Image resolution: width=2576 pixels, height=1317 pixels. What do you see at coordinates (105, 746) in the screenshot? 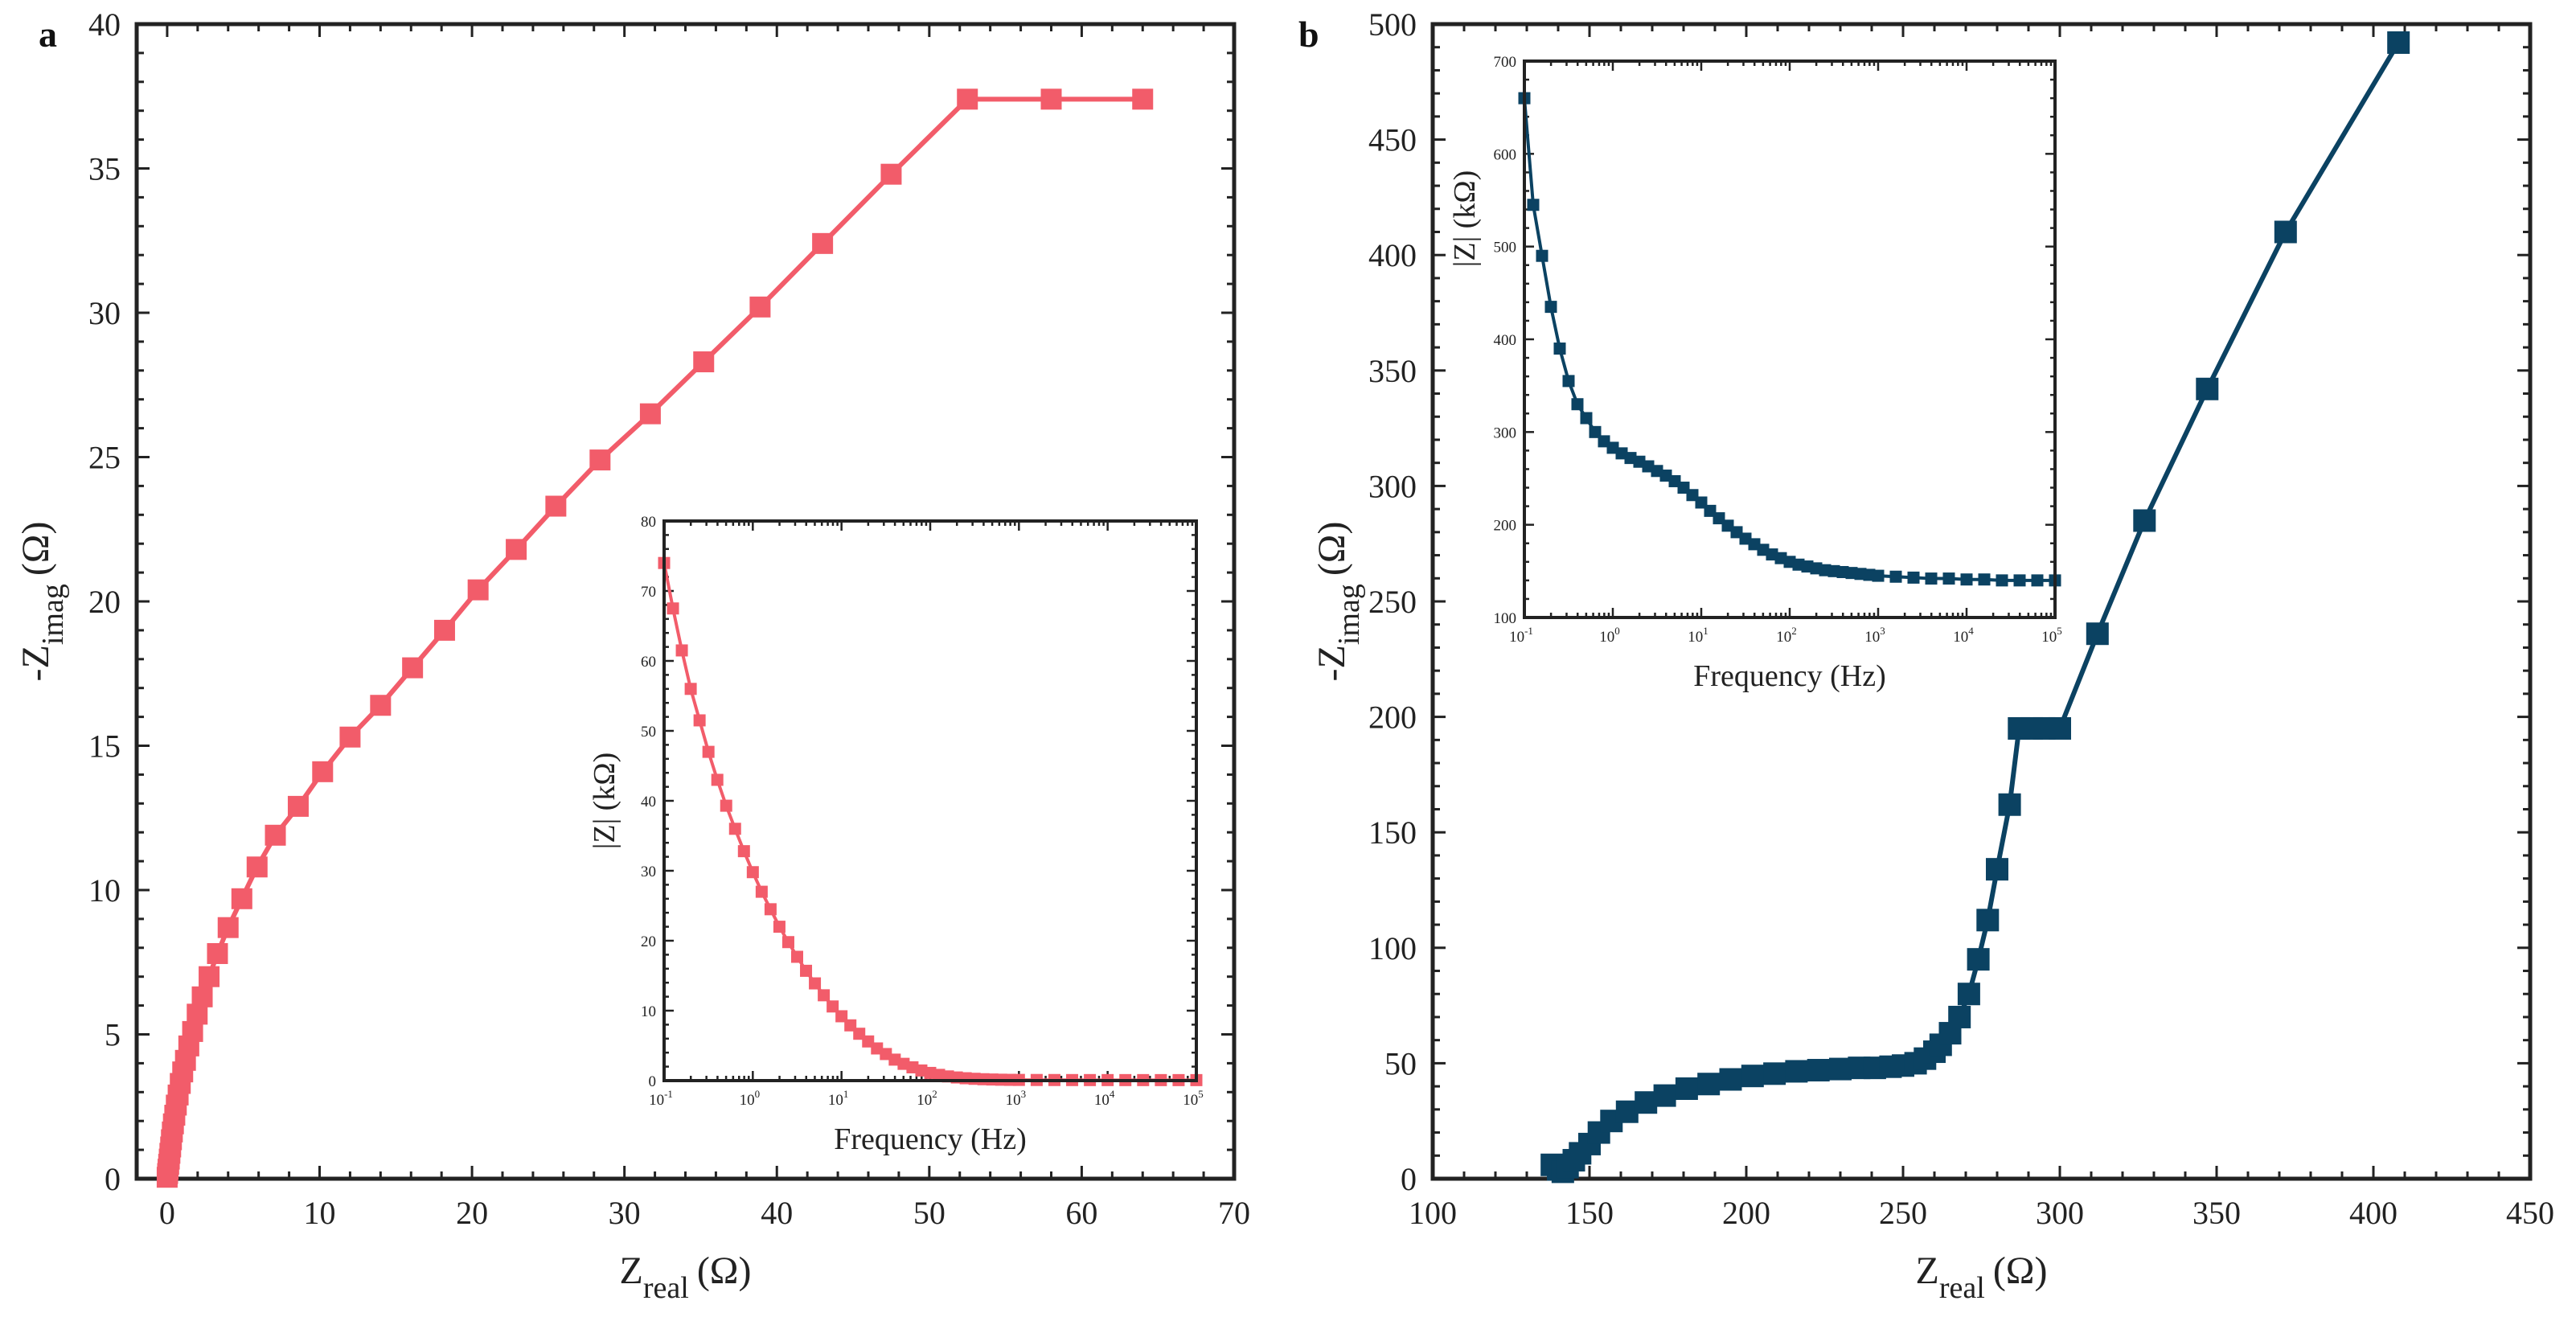
I see `y-tick-label: 15` at bounding box center [105, 746].